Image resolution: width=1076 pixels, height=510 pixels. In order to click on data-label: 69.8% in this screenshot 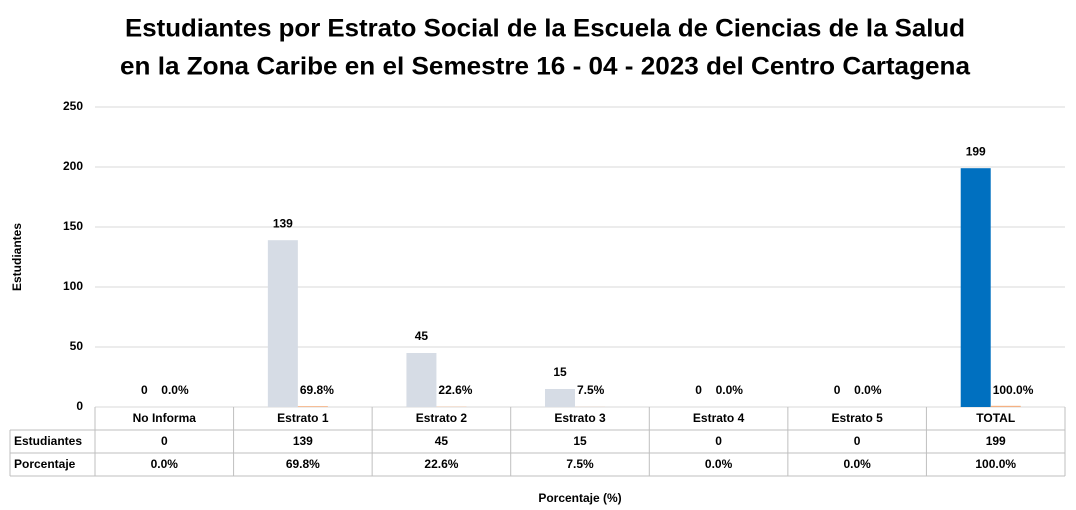, I will do `click(317, 390)`.